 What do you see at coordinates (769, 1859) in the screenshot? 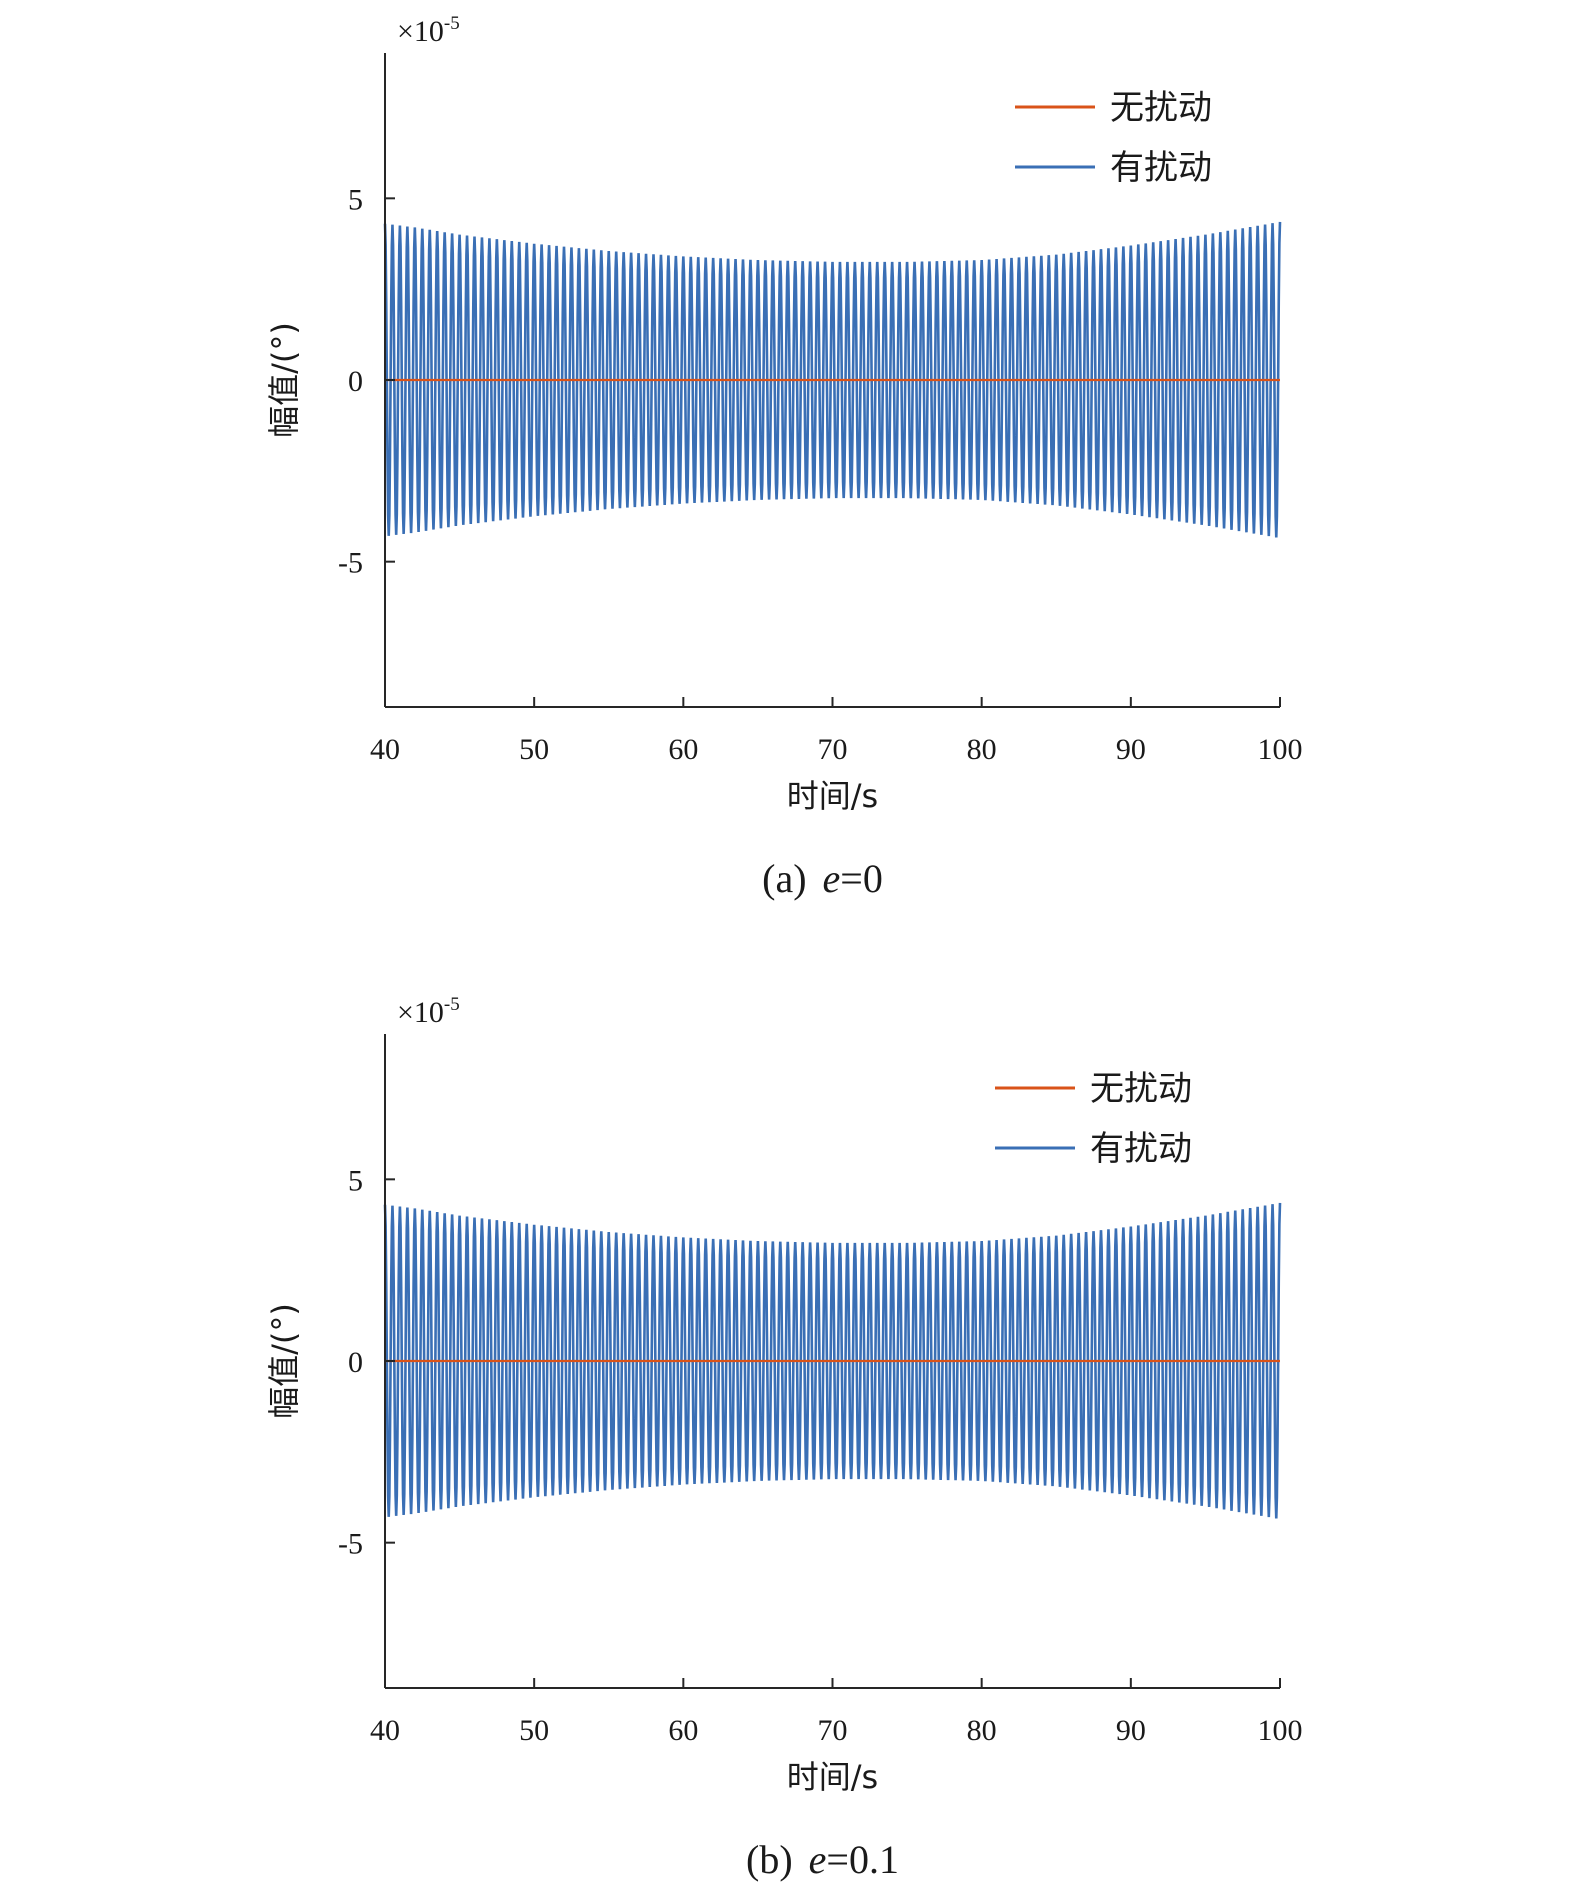
I see `caption-prefix: (b)` at bounding box center [769, 1859].